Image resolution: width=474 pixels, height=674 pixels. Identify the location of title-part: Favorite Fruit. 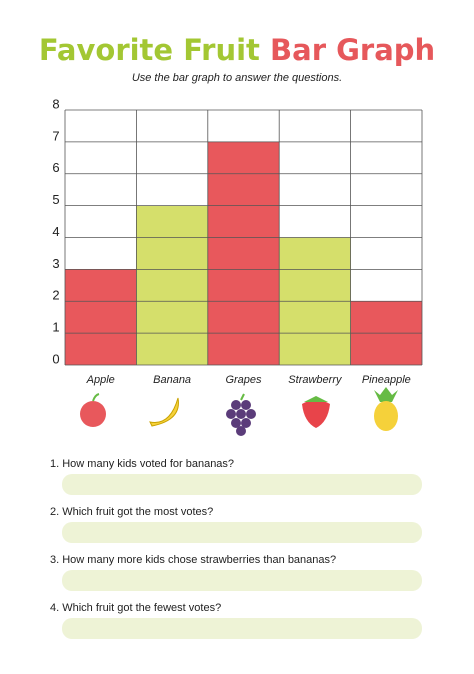
(149, 50).